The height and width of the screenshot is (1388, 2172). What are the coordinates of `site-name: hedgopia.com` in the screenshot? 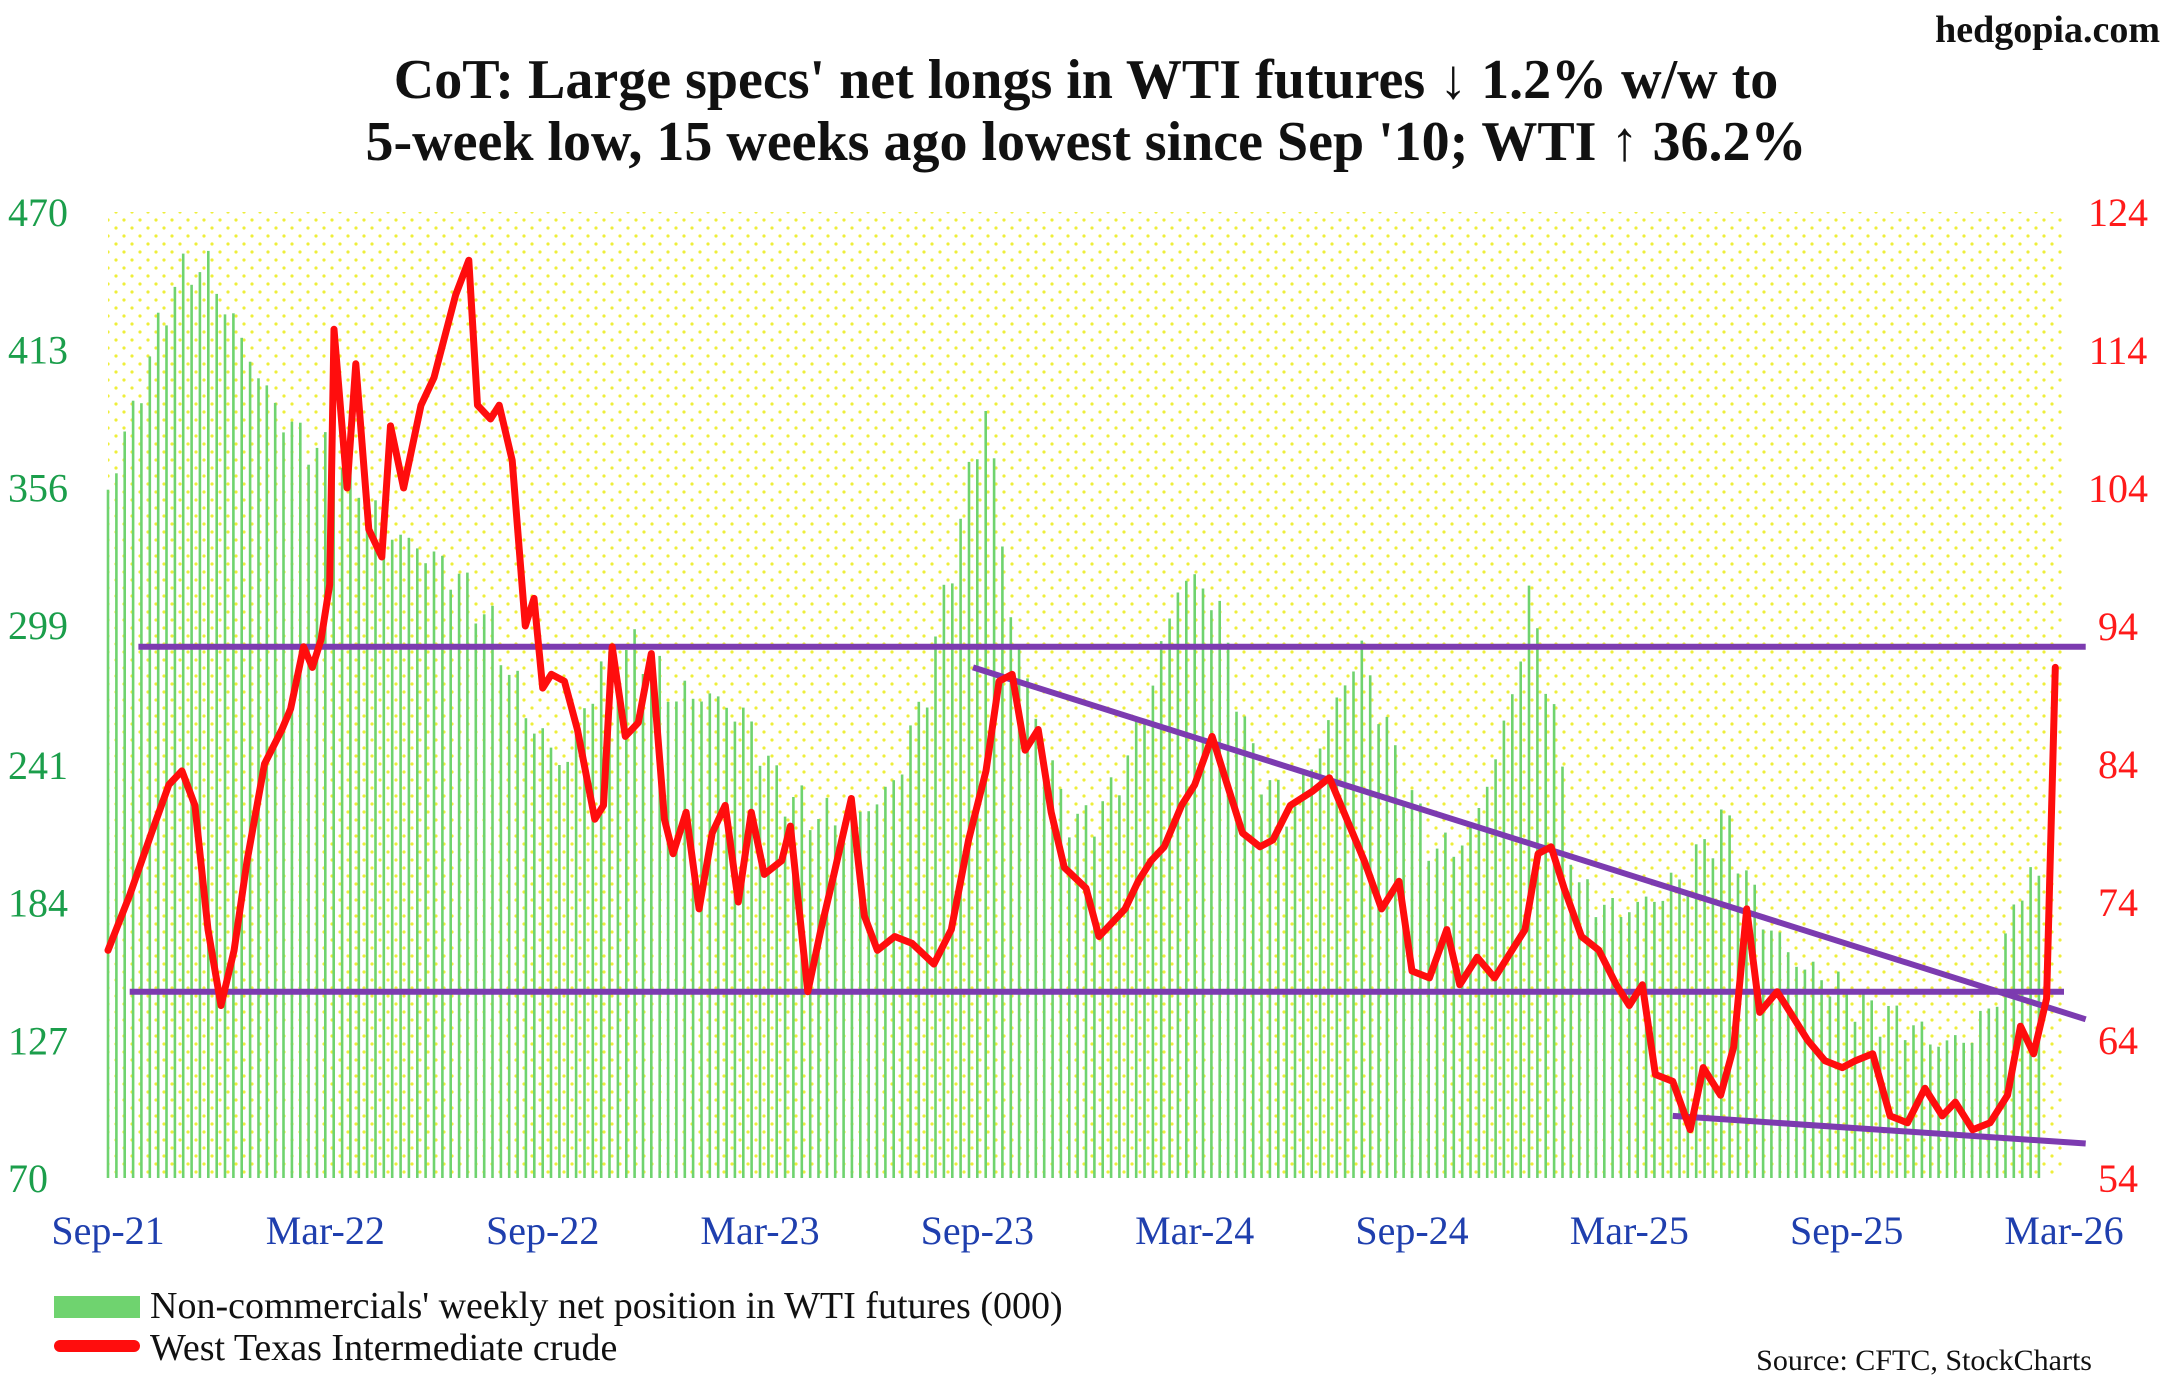 It's located at (2047, 30).